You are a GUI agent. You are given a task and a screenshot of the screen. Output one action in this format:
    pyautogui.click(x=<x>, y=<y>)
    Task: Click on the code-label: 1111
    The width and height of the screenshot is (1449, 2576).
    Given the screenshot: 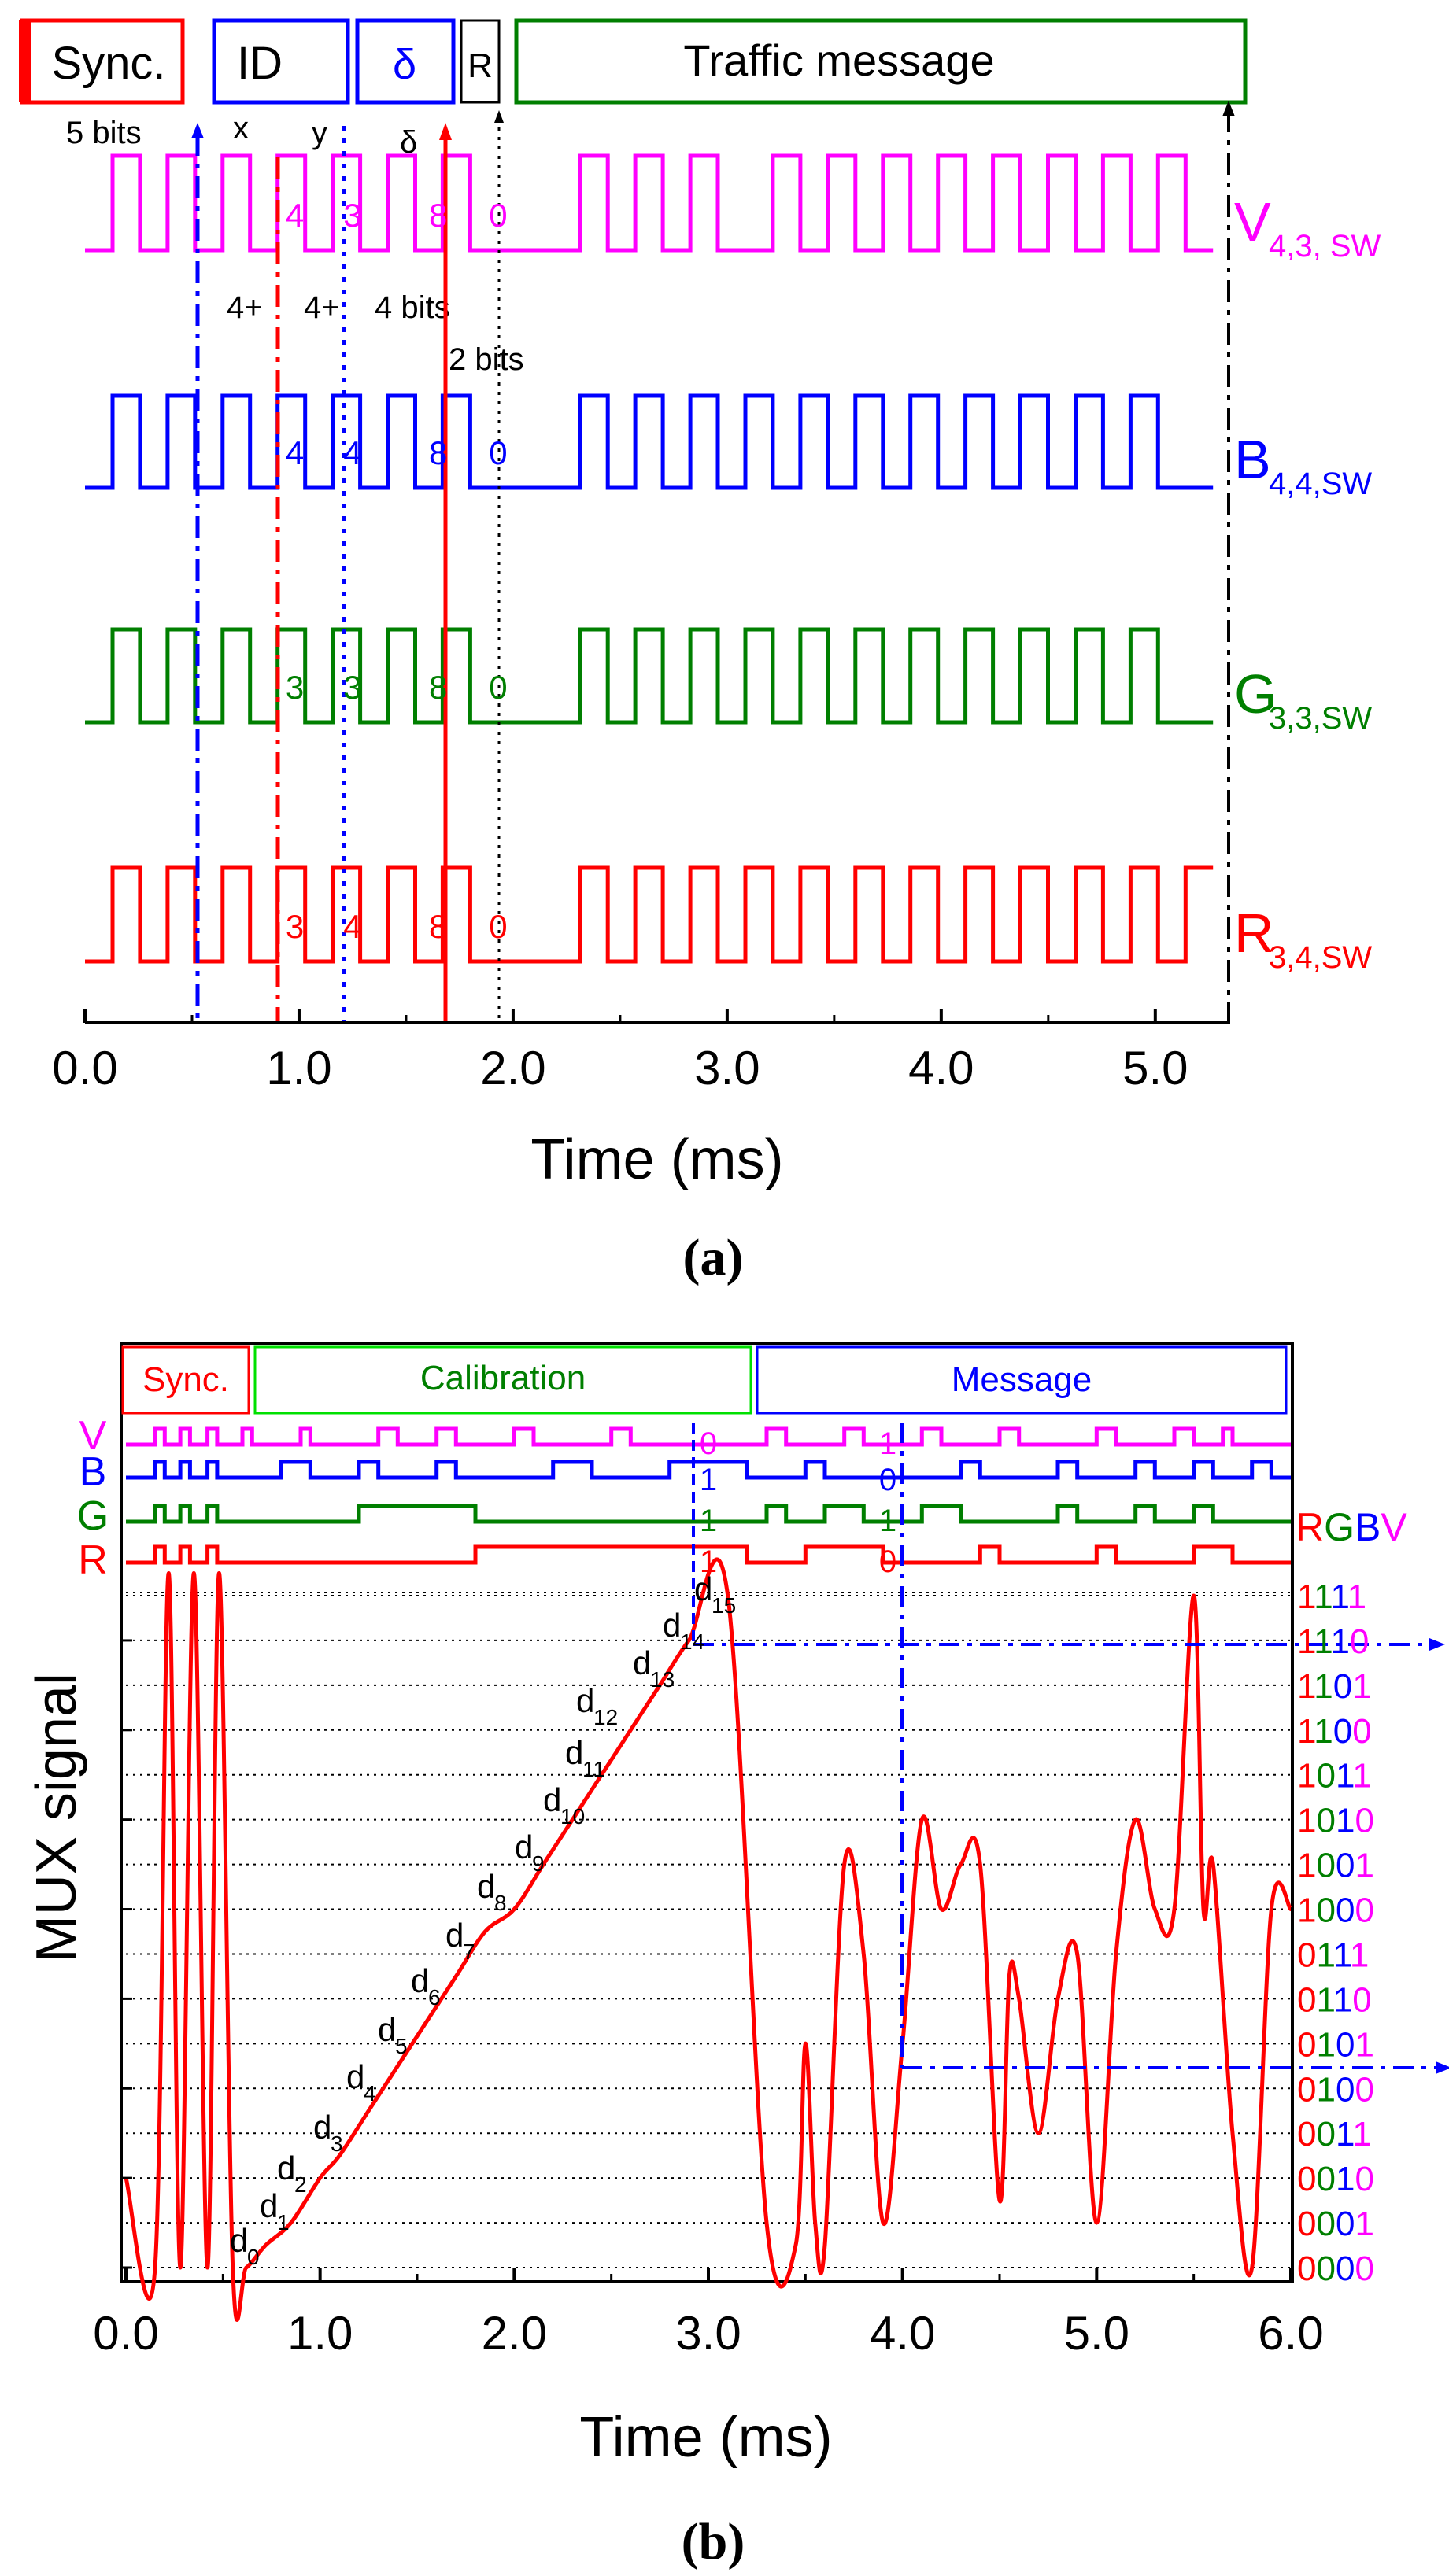 What is the action you would take?
    pyautogui.click(x=1331, y=1597)
    